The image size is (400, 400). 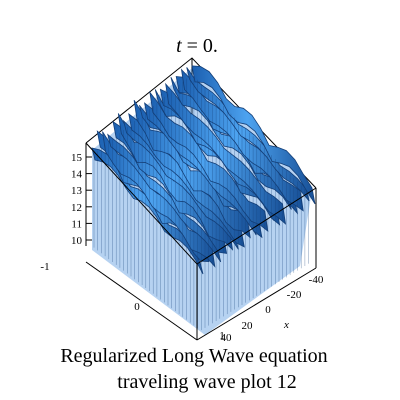 What do you see at coordinates (77, 241) in the screenshot?
I see `z-tick-label: 10` at bounding box center [77, 241].